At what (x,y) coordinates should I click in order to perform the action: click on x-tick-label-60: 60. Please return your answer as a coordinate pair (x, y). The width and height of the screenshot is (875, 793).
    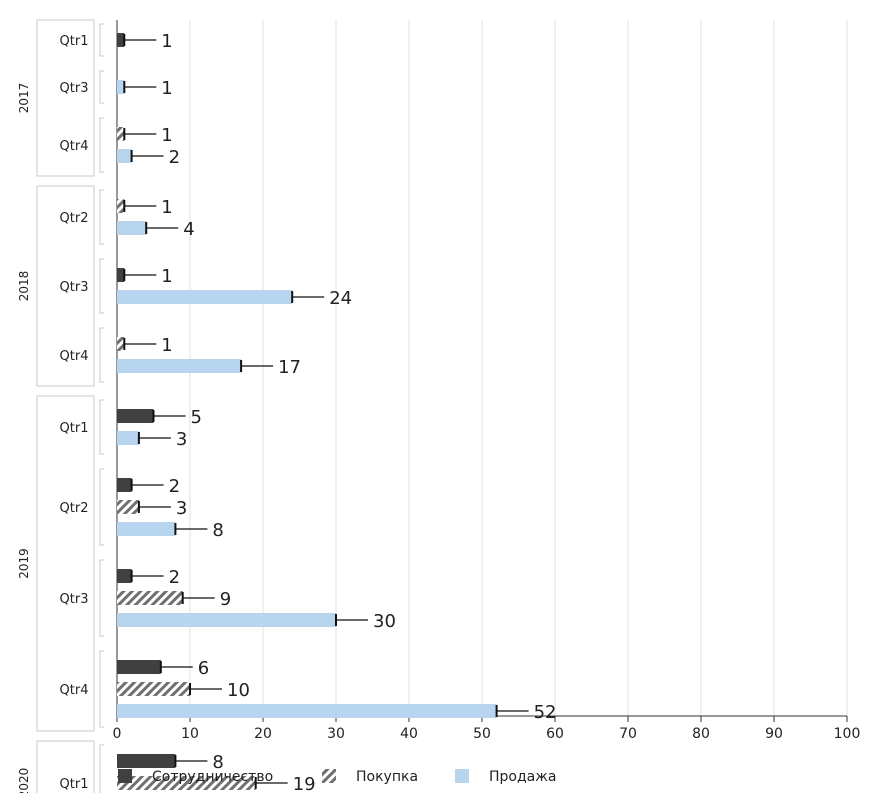
    Looking at the image, I should click on (555, 734).